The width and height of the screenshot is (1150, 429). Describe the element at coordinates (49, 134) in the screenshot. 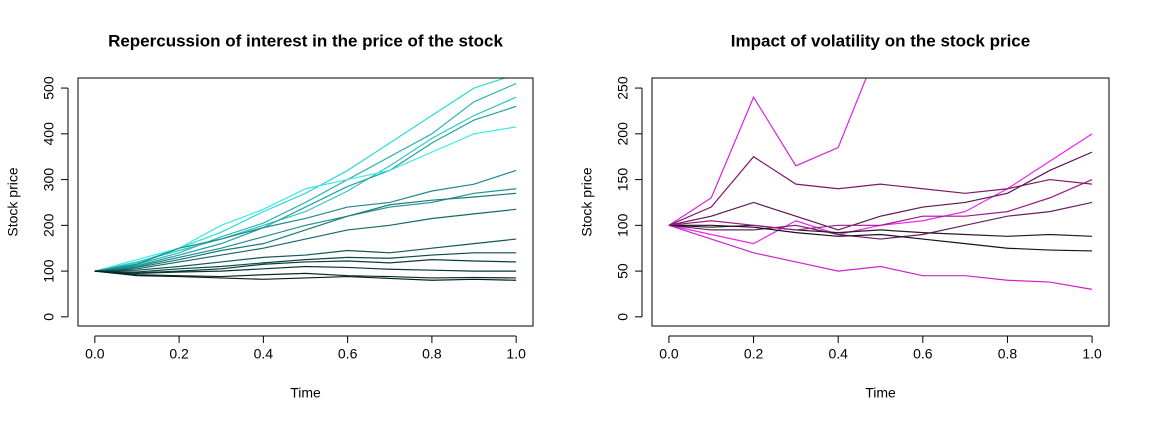

I see `y-tick-label: 400` at that location.